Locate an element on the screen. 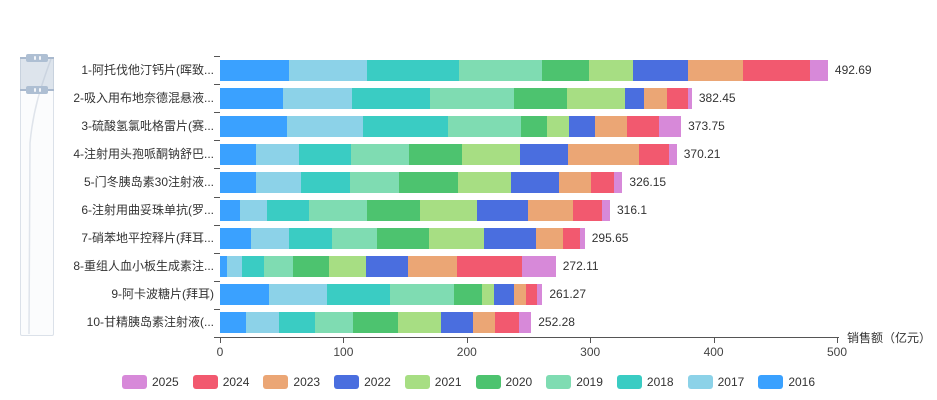  legend-item-2020: 2020 is located at coordinates (503, 382).